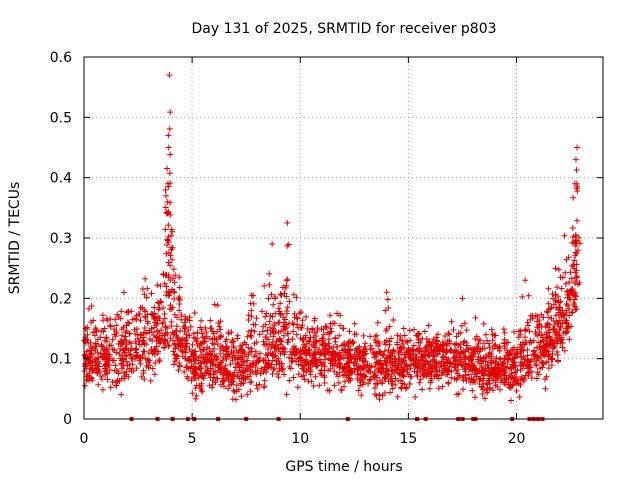  I want to click on y-tick-label: 0.2, so click(61, 299).